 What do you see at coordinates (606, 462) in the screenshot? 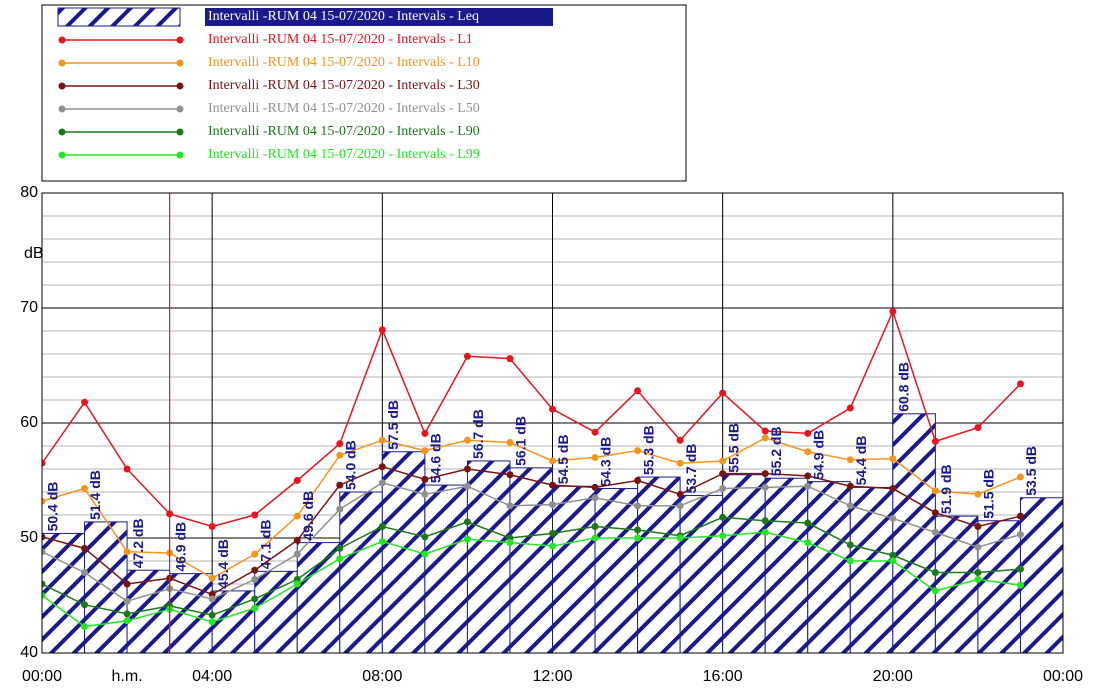
I see `bar-value-label: 54.3 dB` at bounding box center [606, 462].